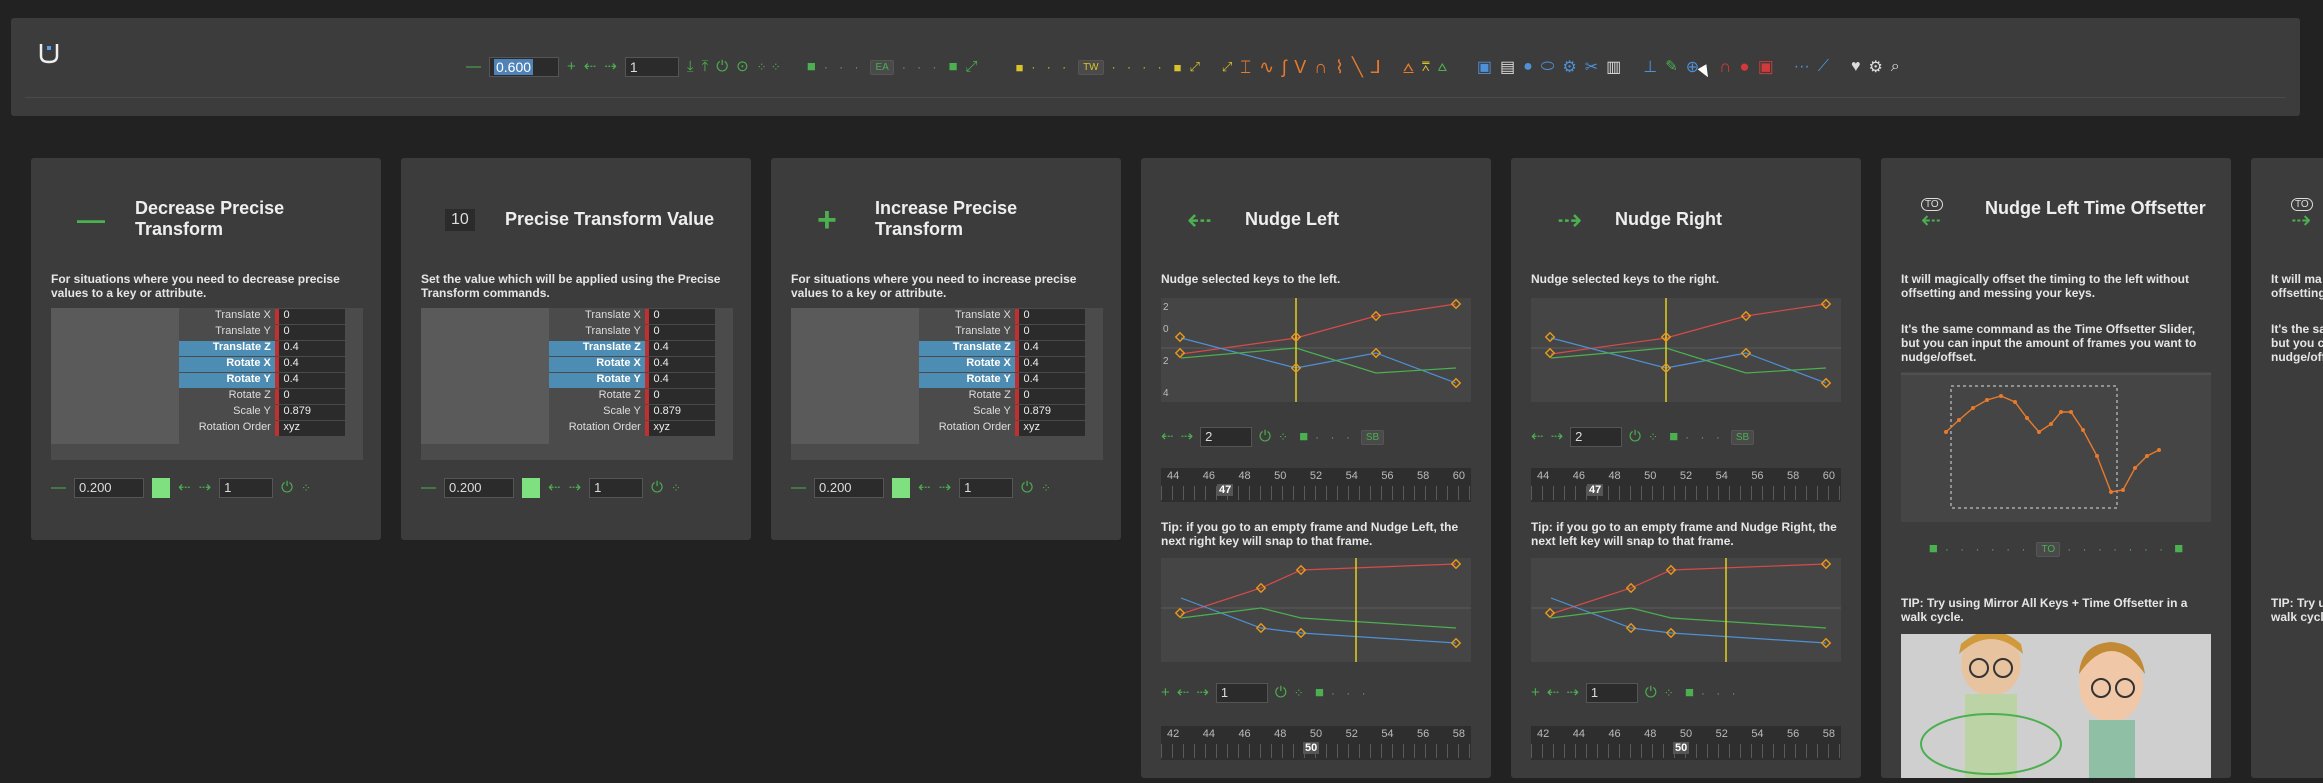  Describe the element at coordinates (1227, 66) in the screenshot. I see `blend-icon: ⤢` at that location.